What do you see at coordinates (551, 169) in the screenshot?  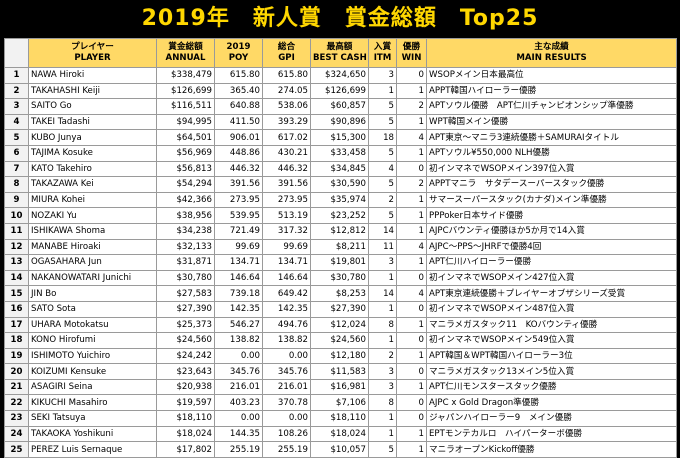 I see `results-cell: 初インマネでWSOPメイン397位入賞` at bounding box center [551, 169].